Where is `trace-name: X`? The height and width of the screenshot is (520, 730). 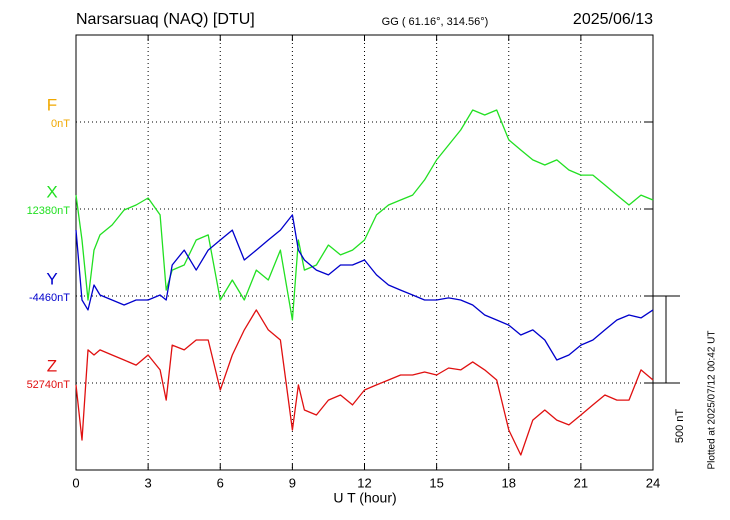 trace-name: X is located at coordinates (51, 191).